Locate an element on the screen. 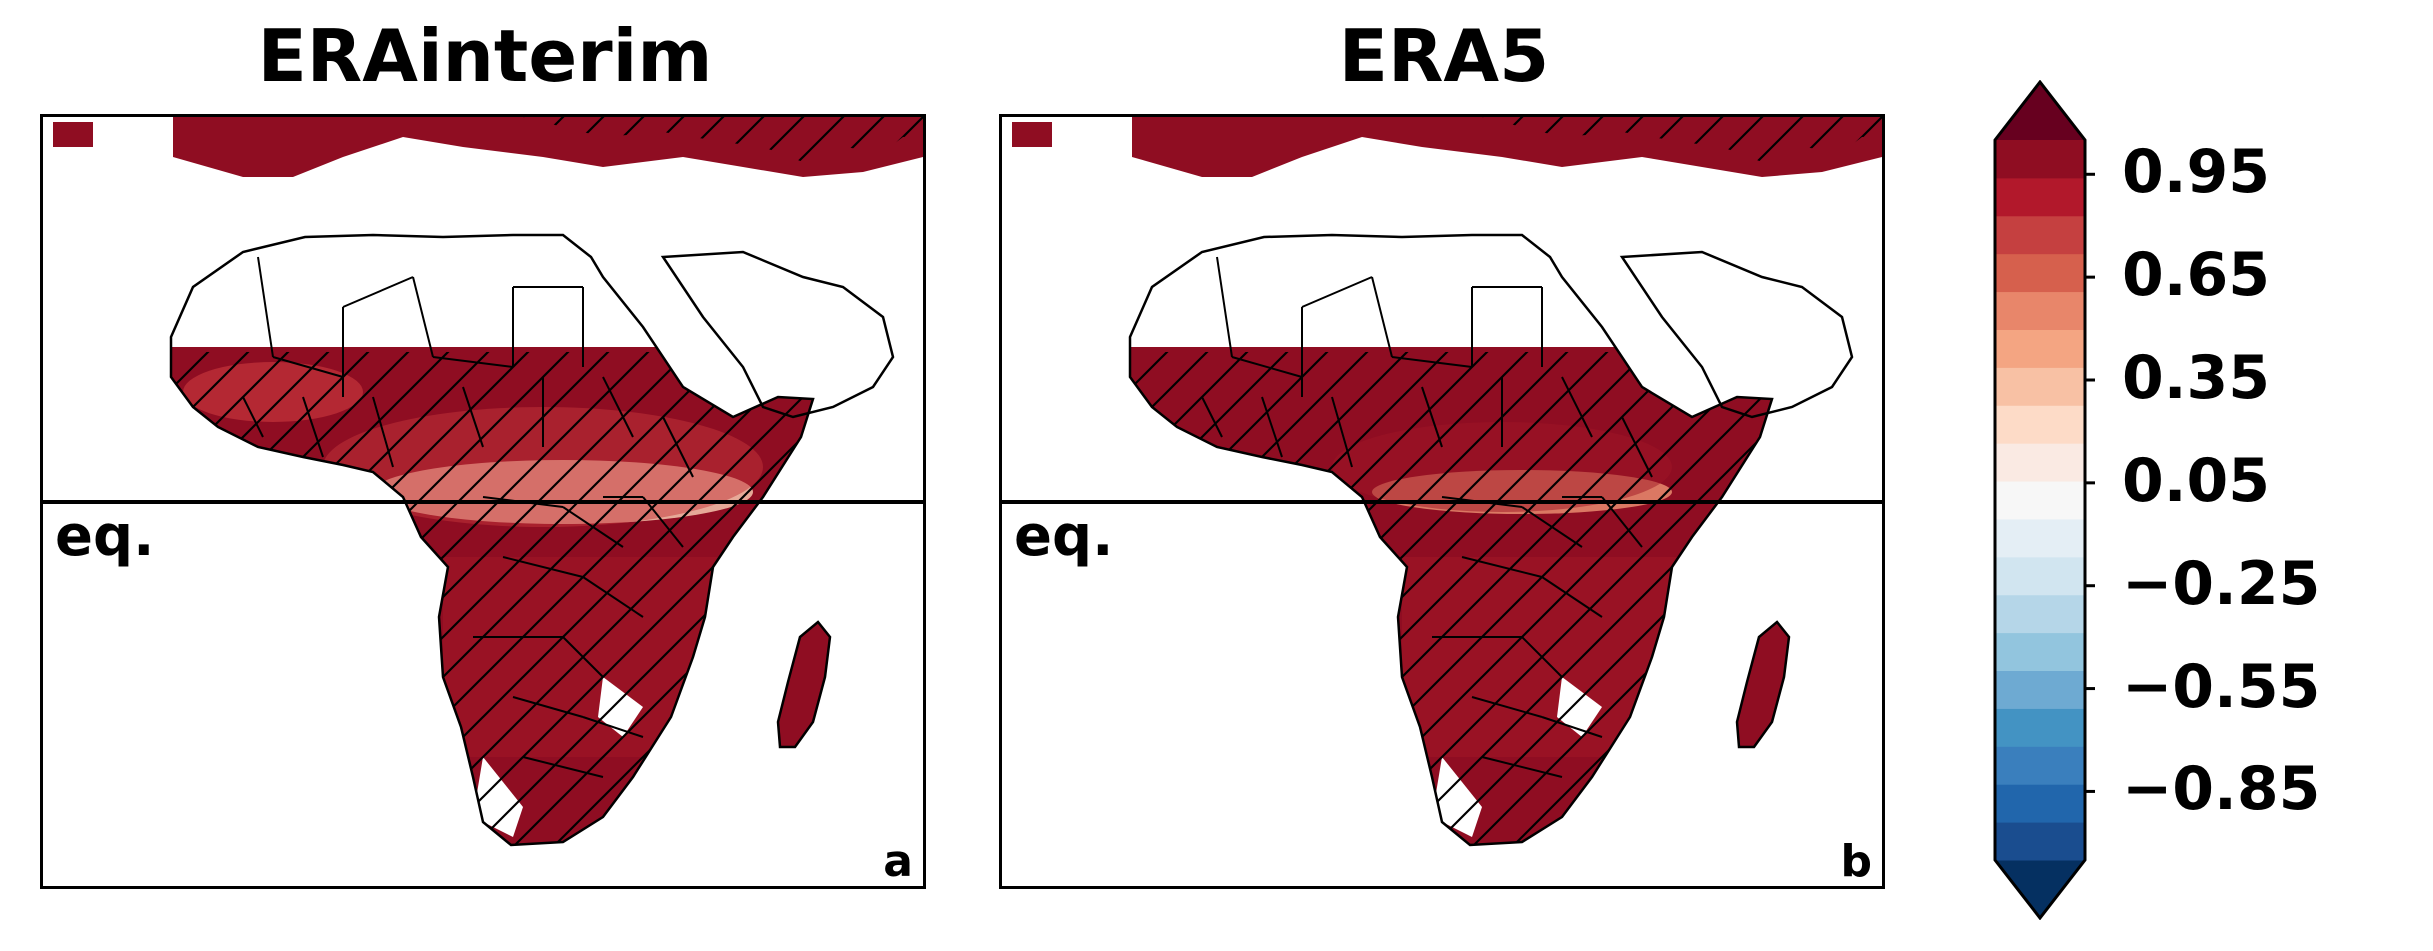 The width and height of the screenshot is (2433, 951). panel-b-title: ERA5 is located at coordinates (1444, 56).